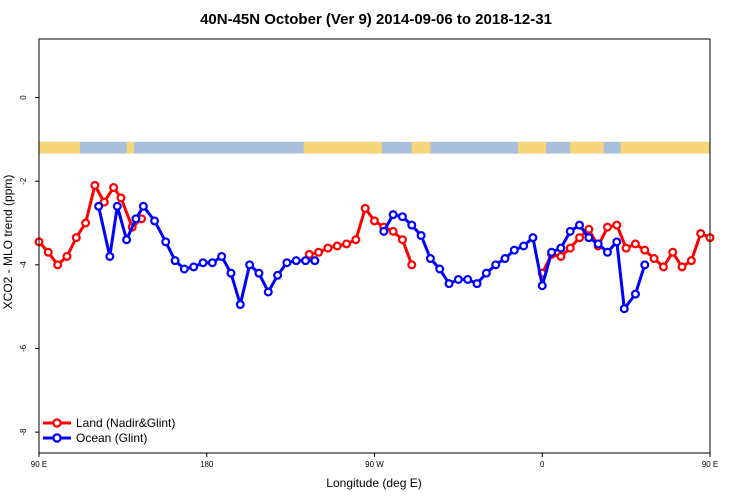 This screenshot has width=750, height=500. Describe the element at coordinates (23, 181) in the screenshot. I see `y-tick-label: -2` at that location.